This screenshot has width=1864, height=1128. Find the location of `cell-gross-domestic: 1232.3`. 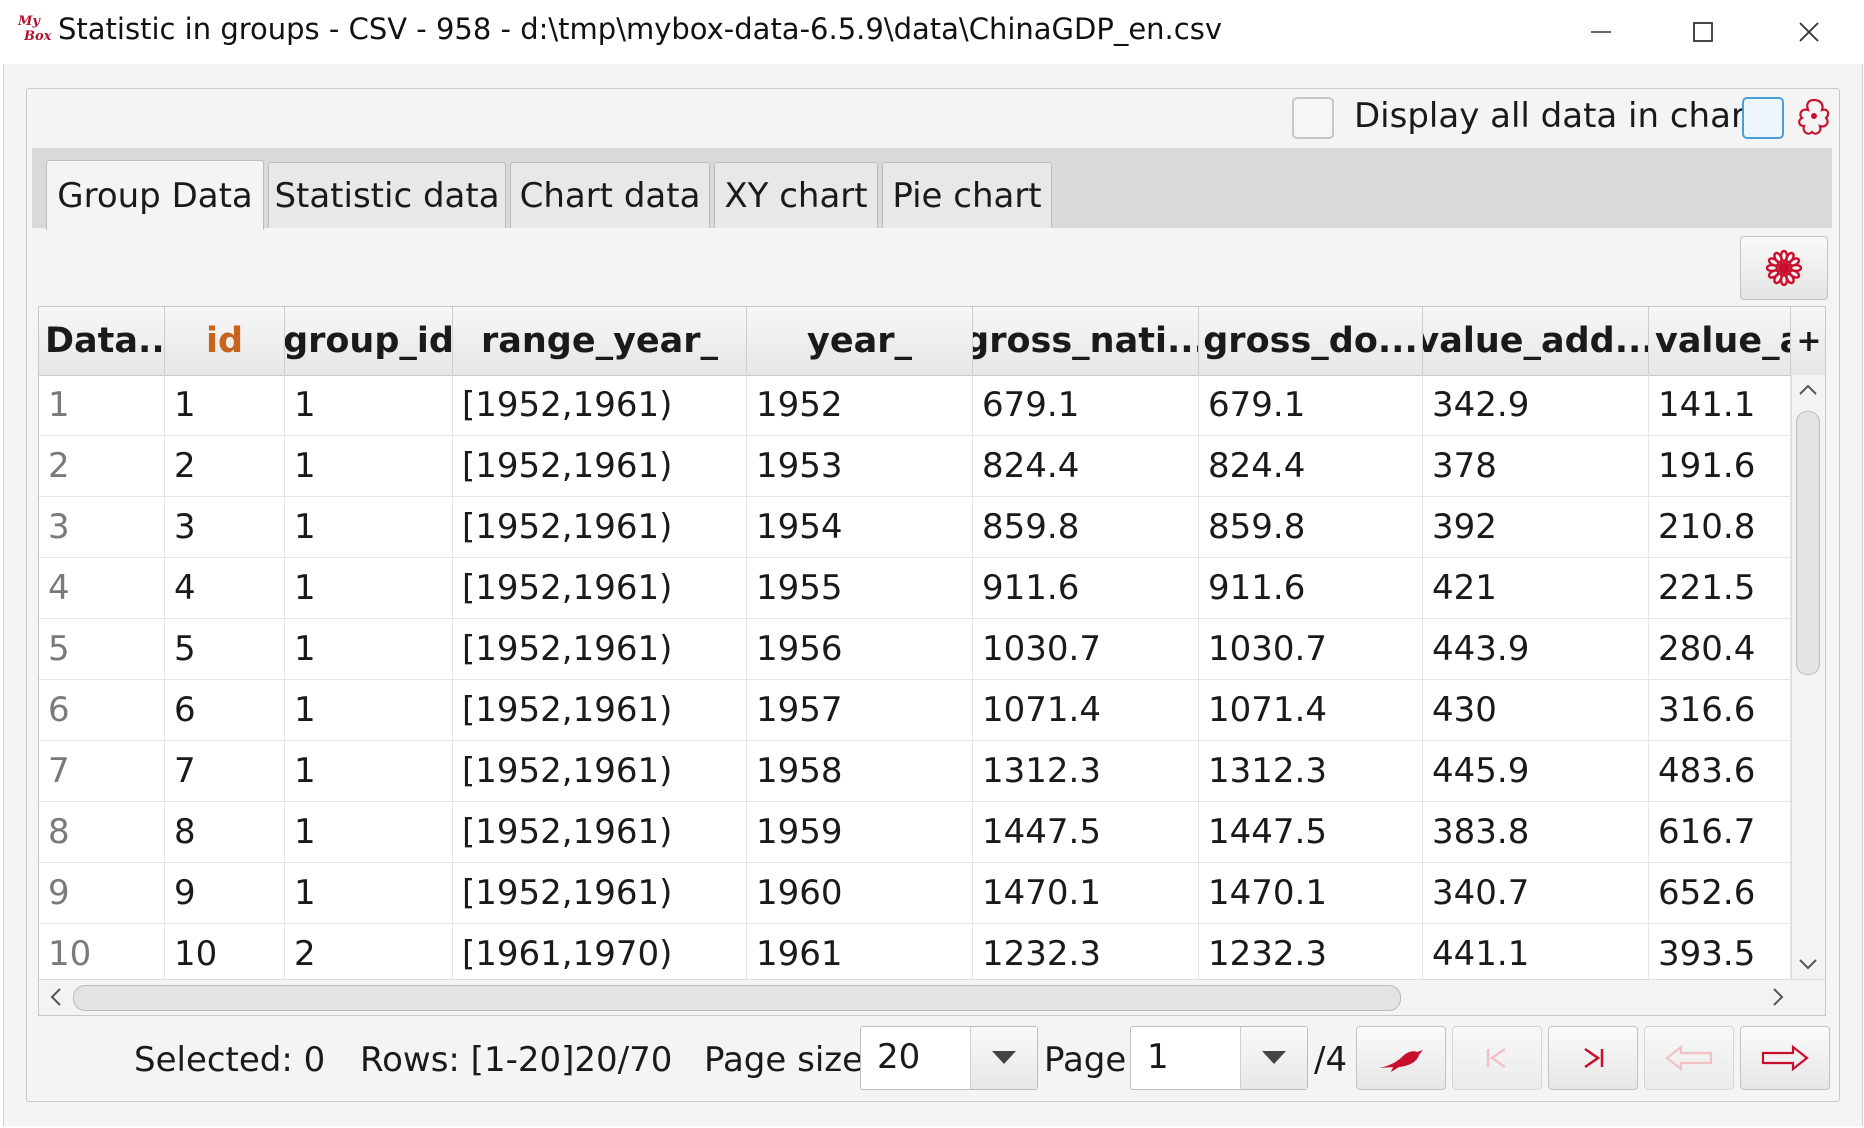

cell-gross-domestic: 1232.3 is located at coordinates (1311, 954).